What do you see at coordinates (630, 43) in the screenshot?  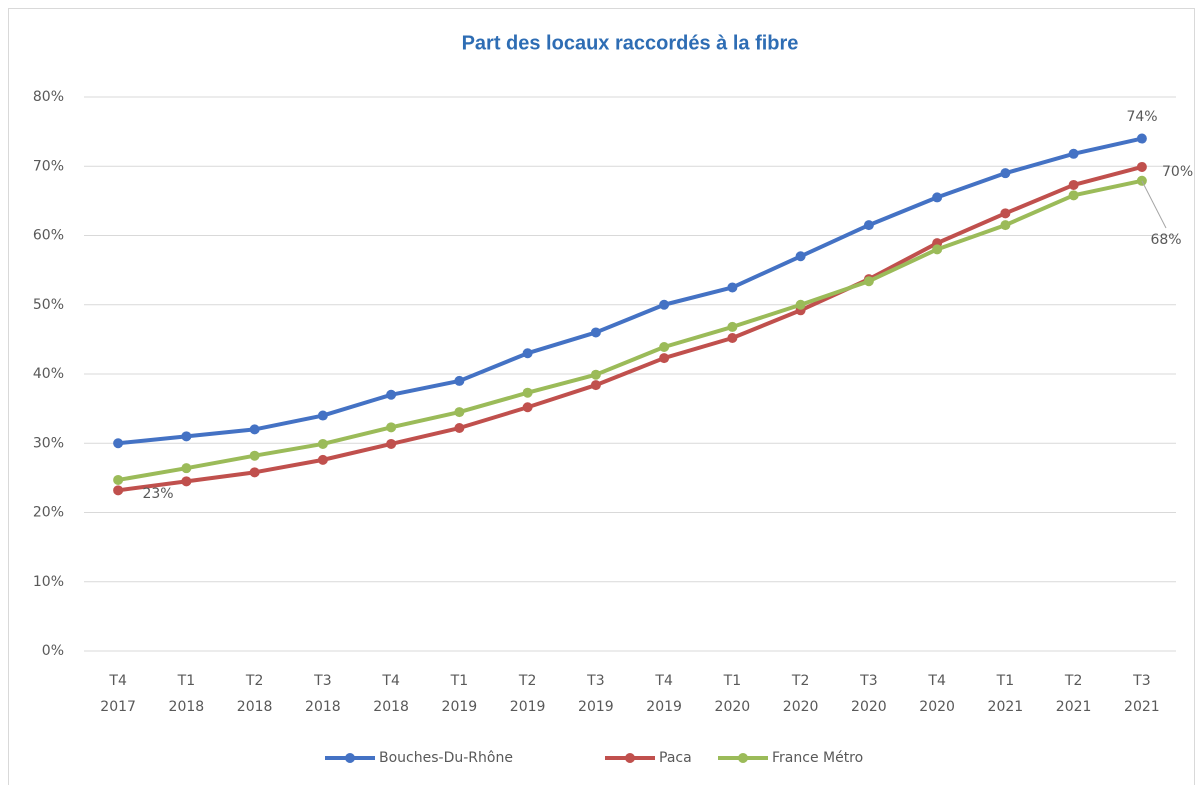 I see `chart-title: Part des locaux raccordés à la fibre` at bounding box center [630, 43].